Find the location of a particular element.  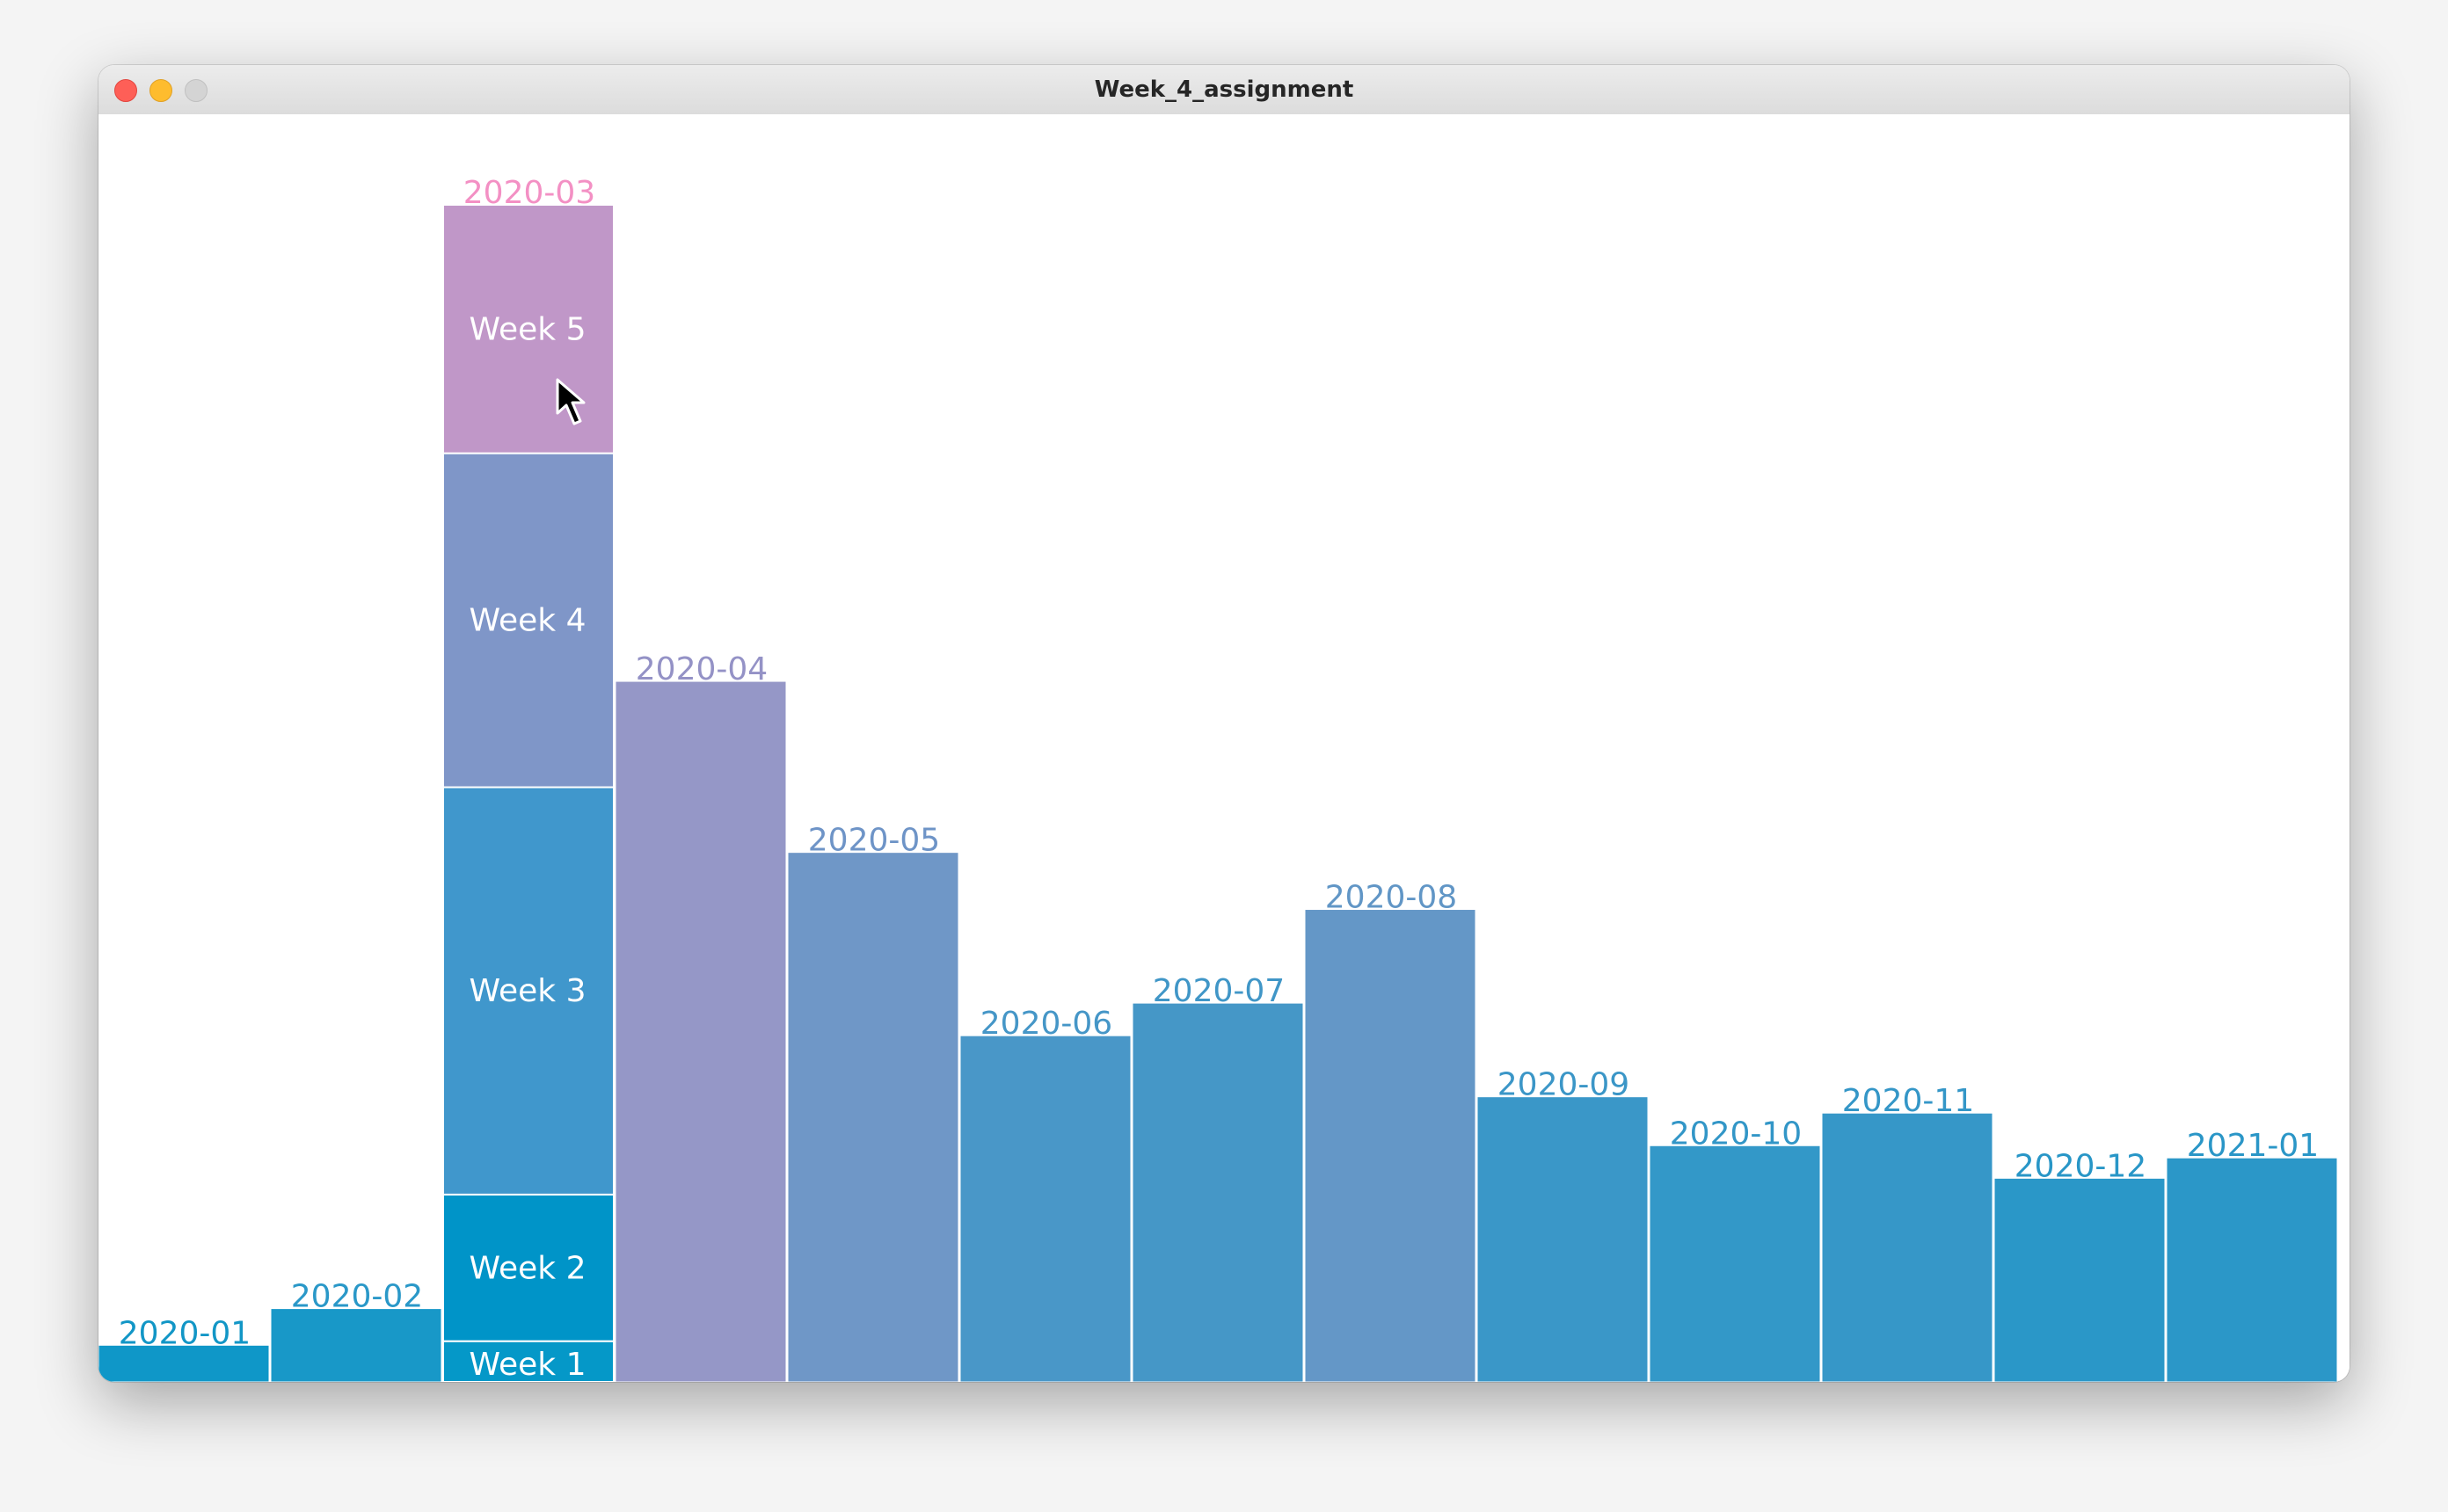

segment-label-4: Week 4 is located at coordinates (528, 621).